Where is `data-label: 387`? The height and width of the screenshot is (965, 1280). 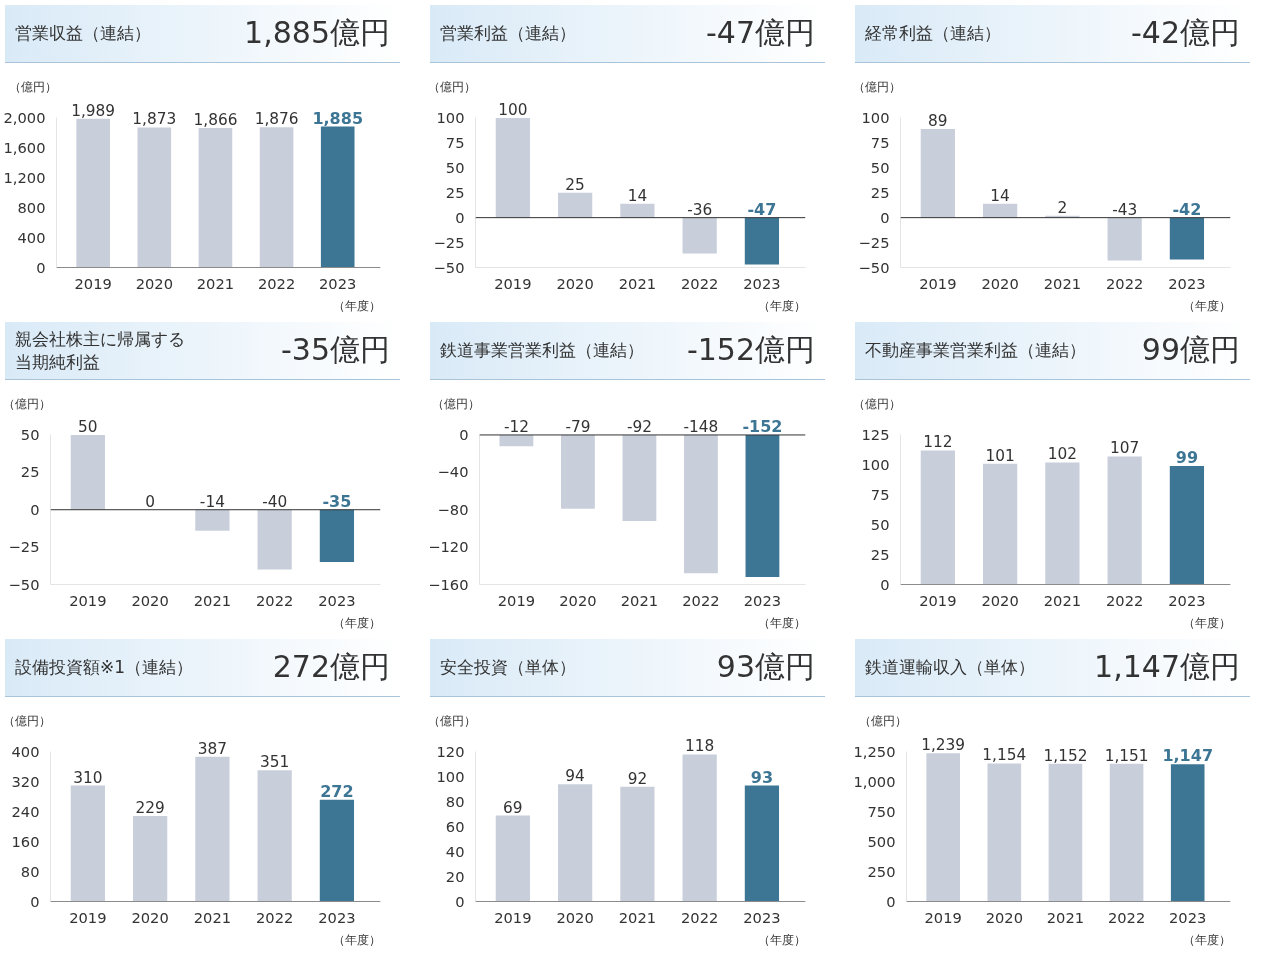 data-label: 387 is located at coordinates (212, 748).